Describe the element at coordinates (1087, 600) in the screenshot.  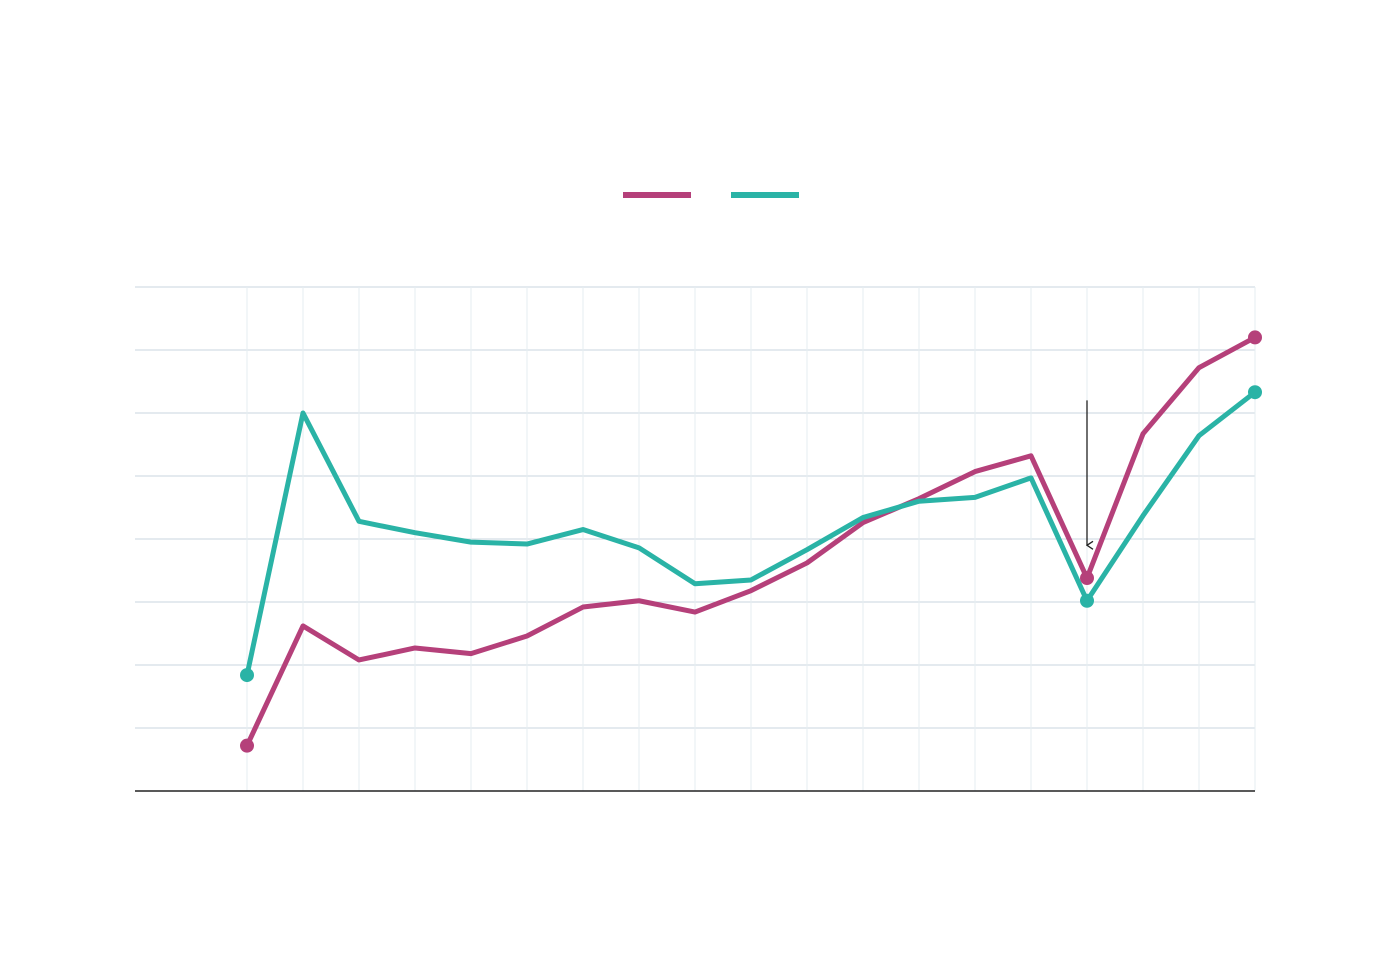
I see `series-2-dip-marker` at that location.